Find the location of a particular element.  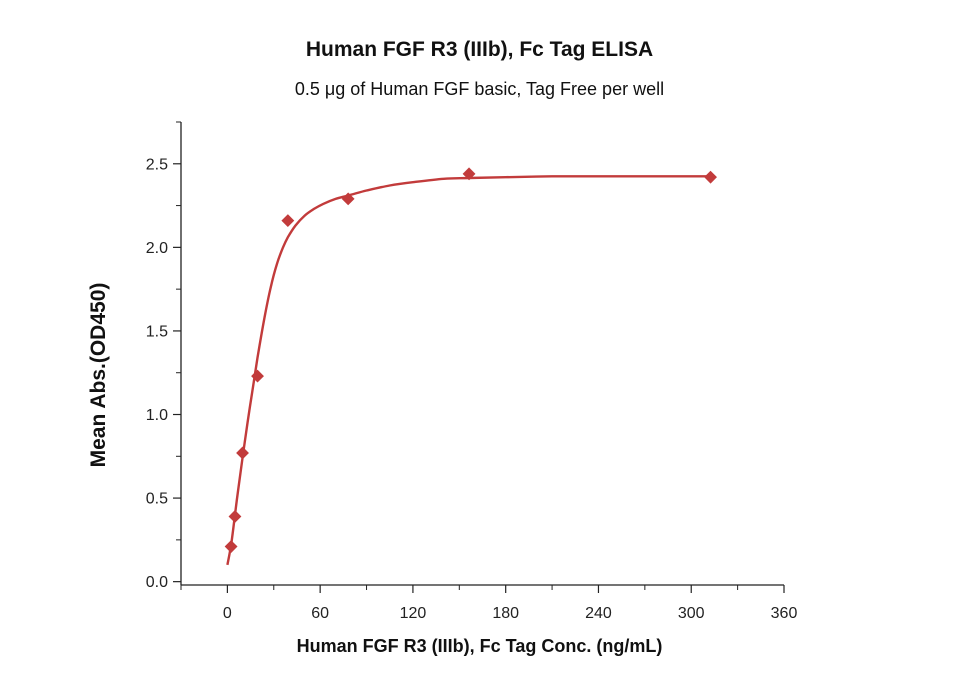

y-tick-label: 0.0 is located at coordinates (157, 582).